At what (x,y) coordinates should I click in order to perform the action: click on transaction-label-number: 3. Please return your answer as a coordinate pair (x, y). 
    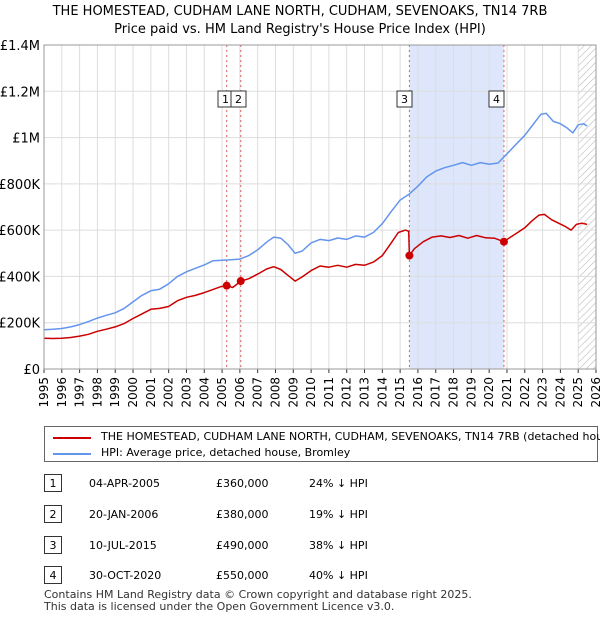
    Looking at the image, I should click on (404, 99).